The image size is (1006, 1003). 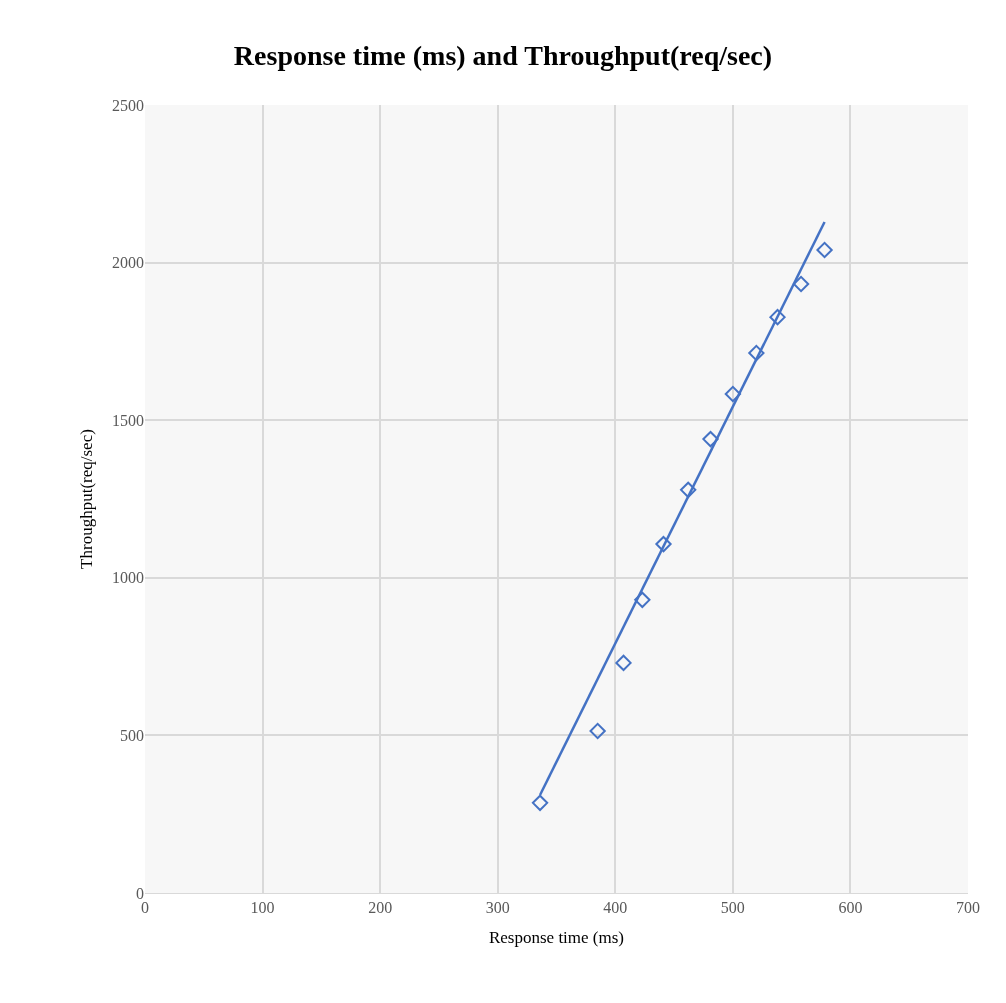 What do you see at coordinates (380, 908) in the screenshot?
I see `x-tick-label: 200` at bounding box center [380, 908].